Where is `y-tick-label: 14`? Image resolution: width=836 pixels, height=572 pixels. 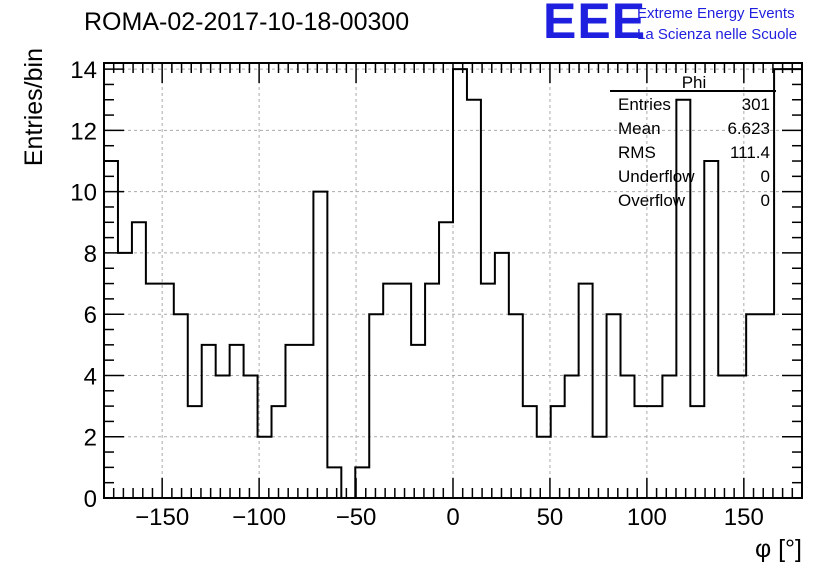
y-tick-label: 14 is located at coordinates (83, 70).